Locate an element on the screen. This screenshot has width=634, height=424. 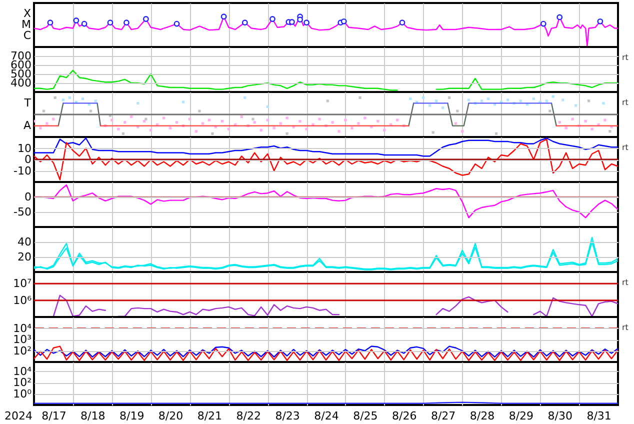
text: C is located at coordinates (27, 35).